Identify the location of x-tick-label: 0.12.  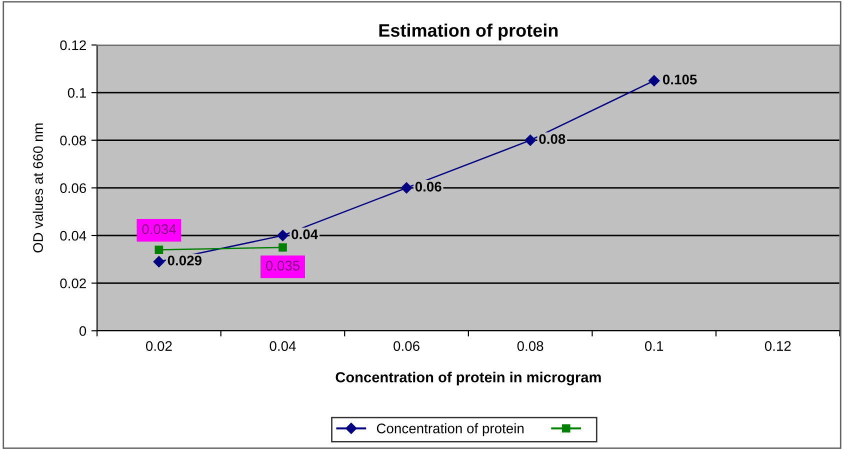
(777, 346).